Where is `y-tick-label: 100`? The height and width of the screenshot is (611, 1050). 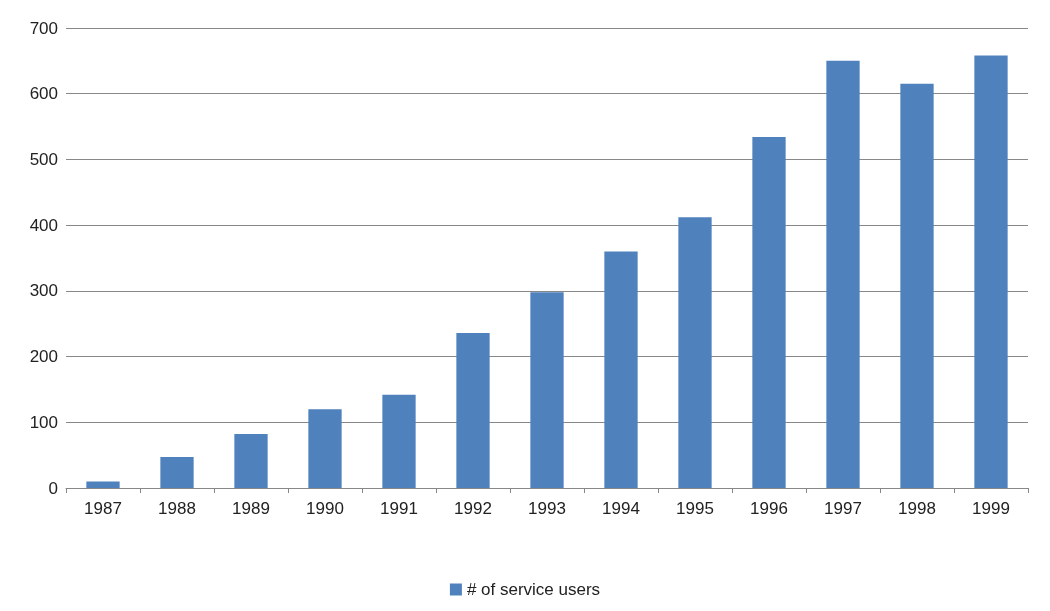 y-tick-label: 100 is located at coordinates (43, 422).